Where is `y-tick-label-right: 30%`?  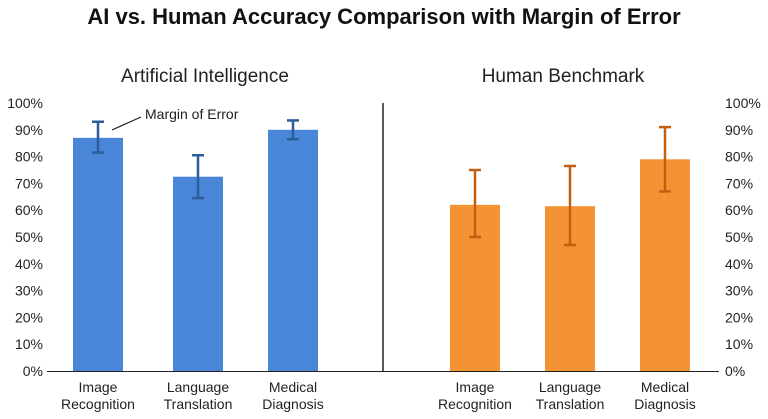
y-tick-label-right: 30% is located at coordinates (739, 291).